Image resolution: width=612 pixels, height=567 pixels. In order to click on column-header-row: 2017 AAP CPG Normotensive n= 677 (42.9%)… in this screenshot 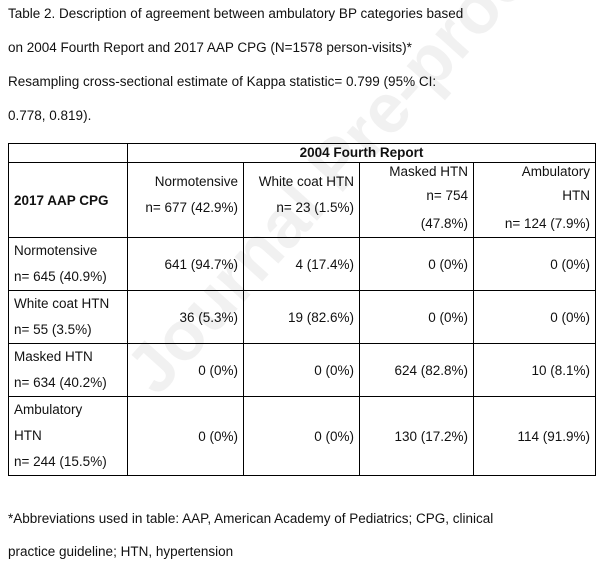, I will do `click(302, 200)`.